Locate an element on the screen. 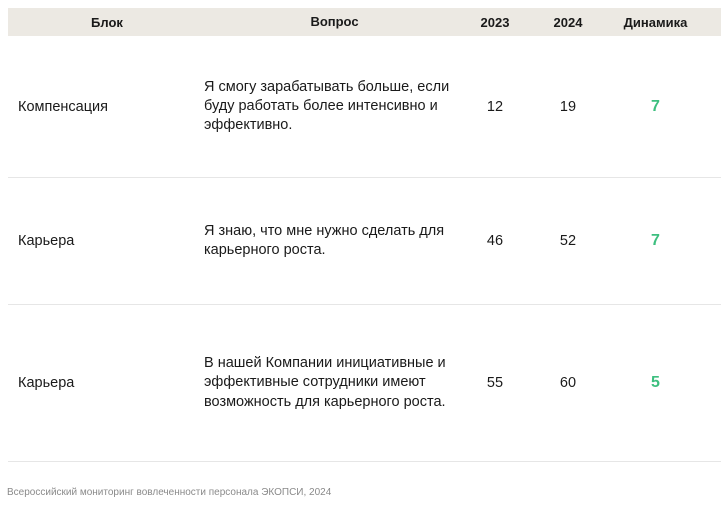 The width and height of the screenshot is (728, 524). row-2024-value: 52 is located at coordinates (568, 241).